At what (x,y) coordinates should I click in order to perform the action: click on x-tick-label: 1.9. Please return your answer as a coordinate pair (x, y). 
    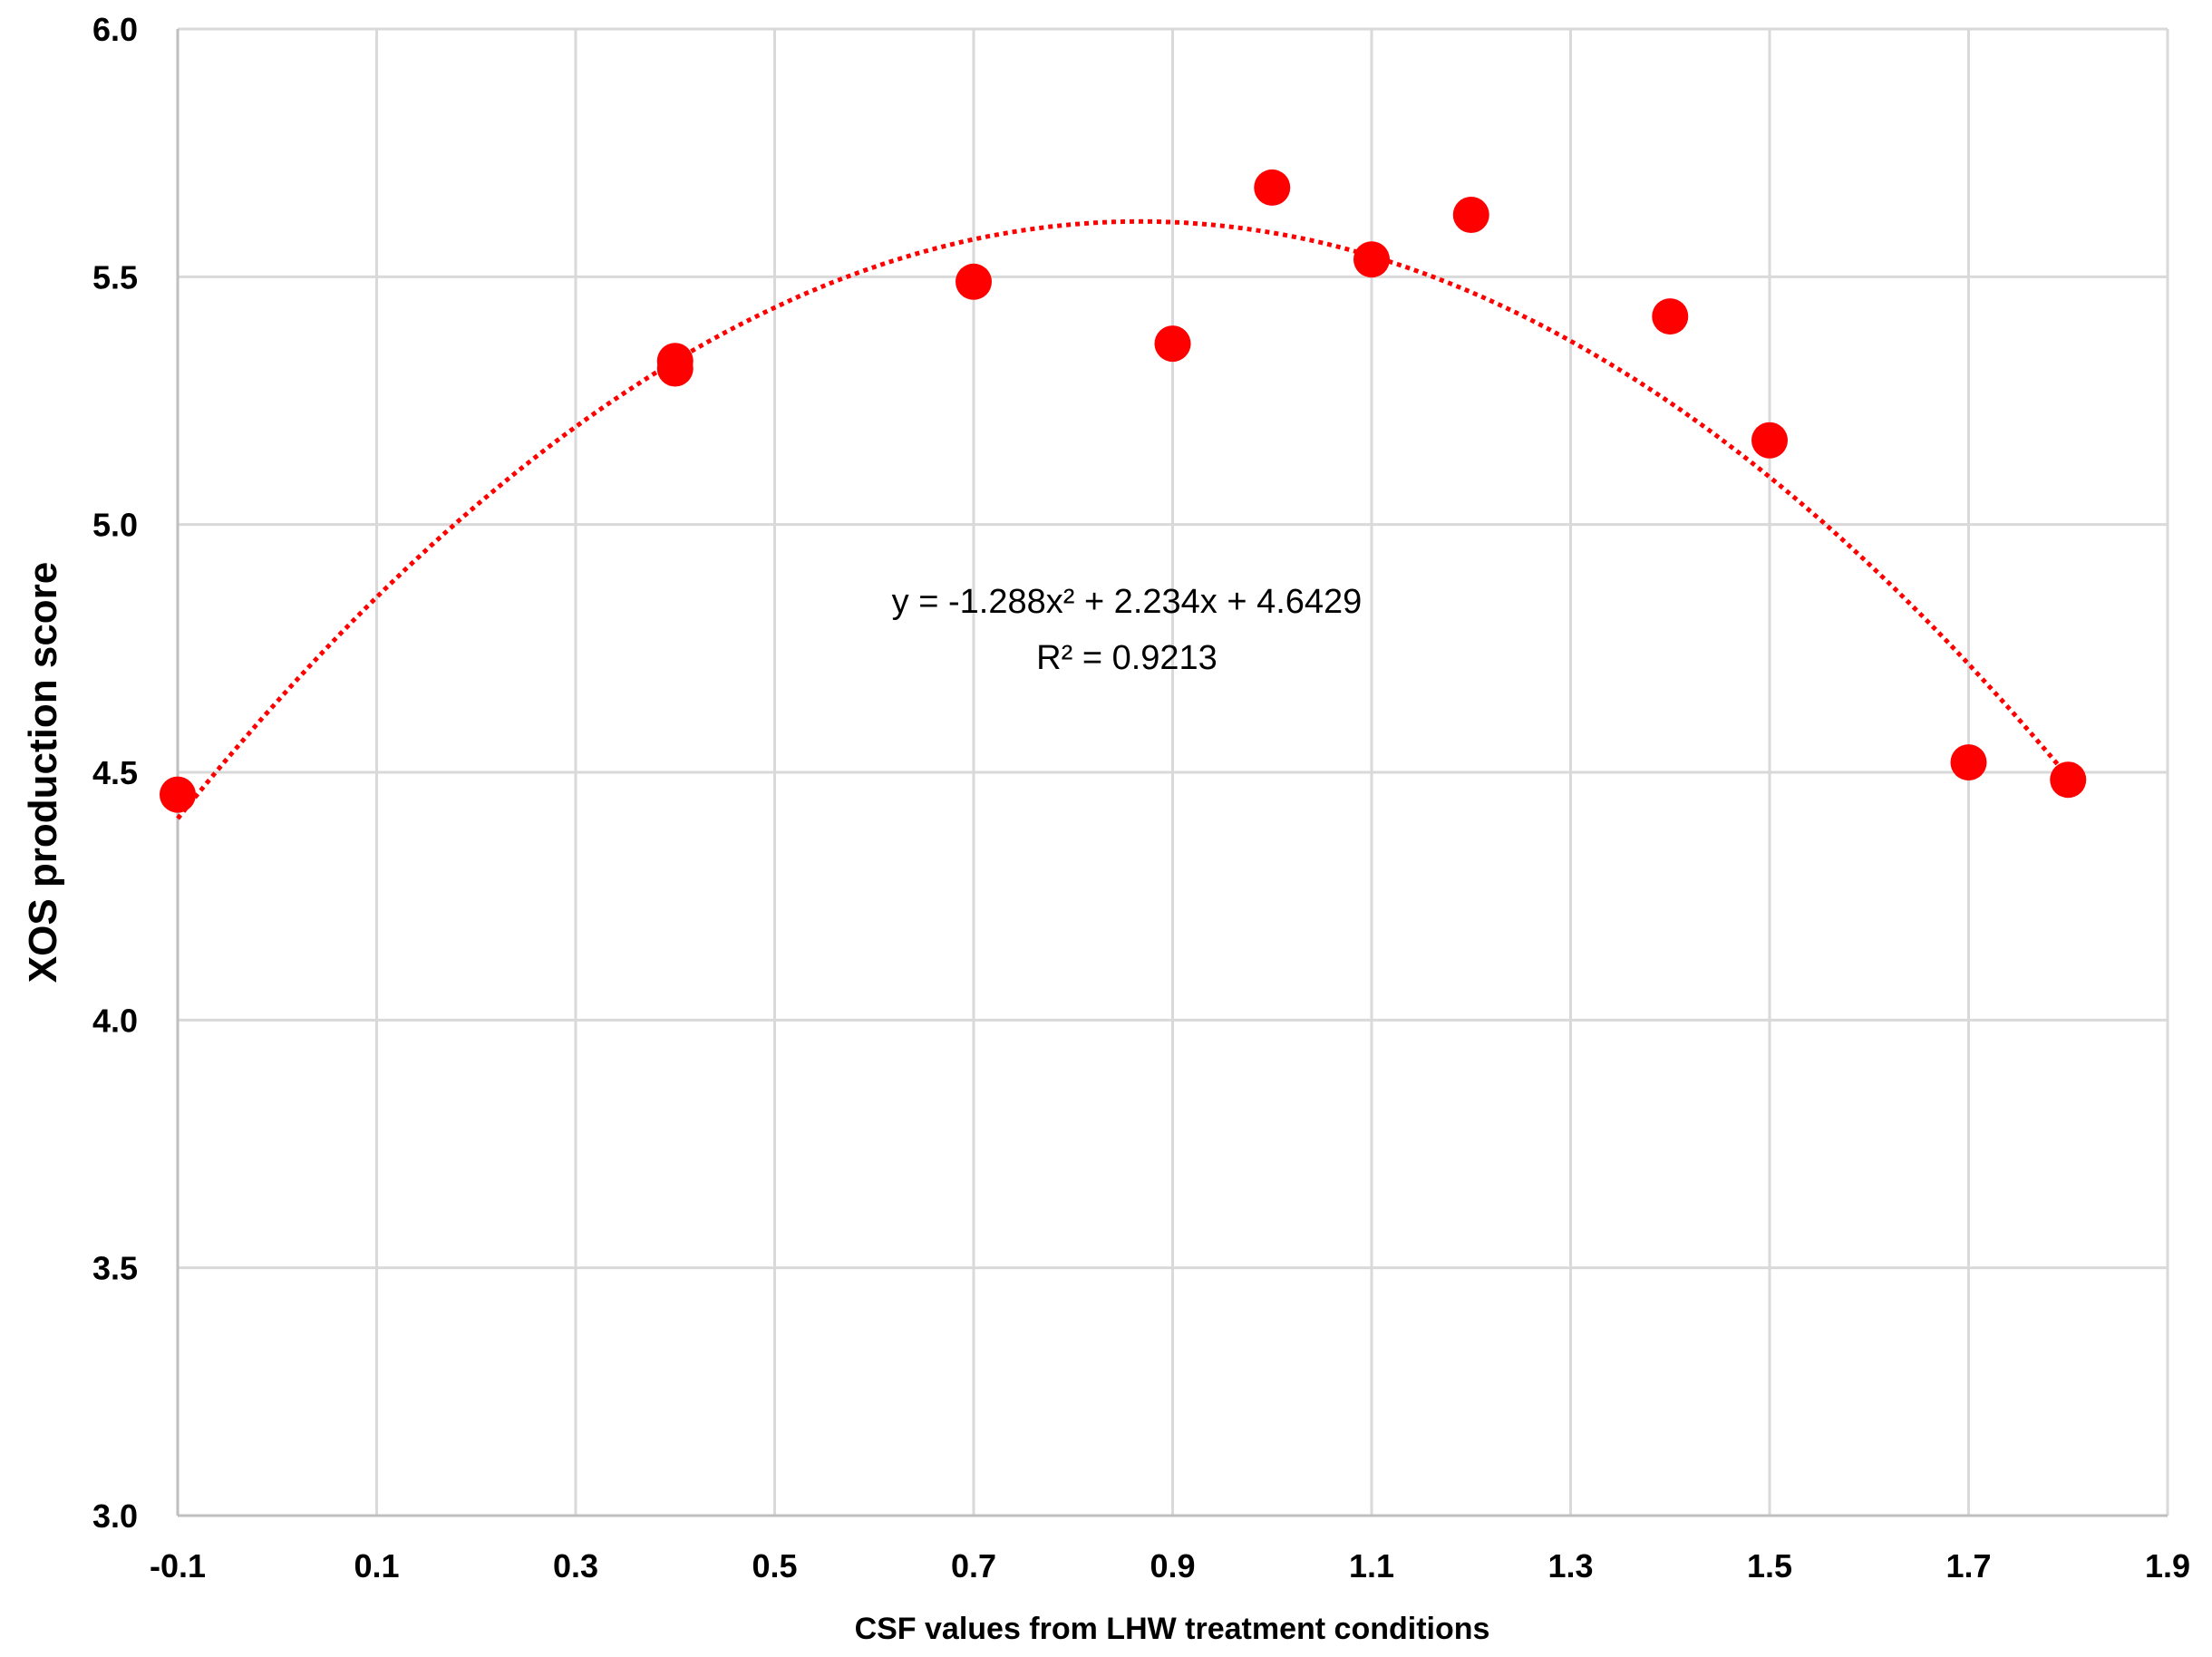
    Looking at the image, I should click on (2167, 1565).